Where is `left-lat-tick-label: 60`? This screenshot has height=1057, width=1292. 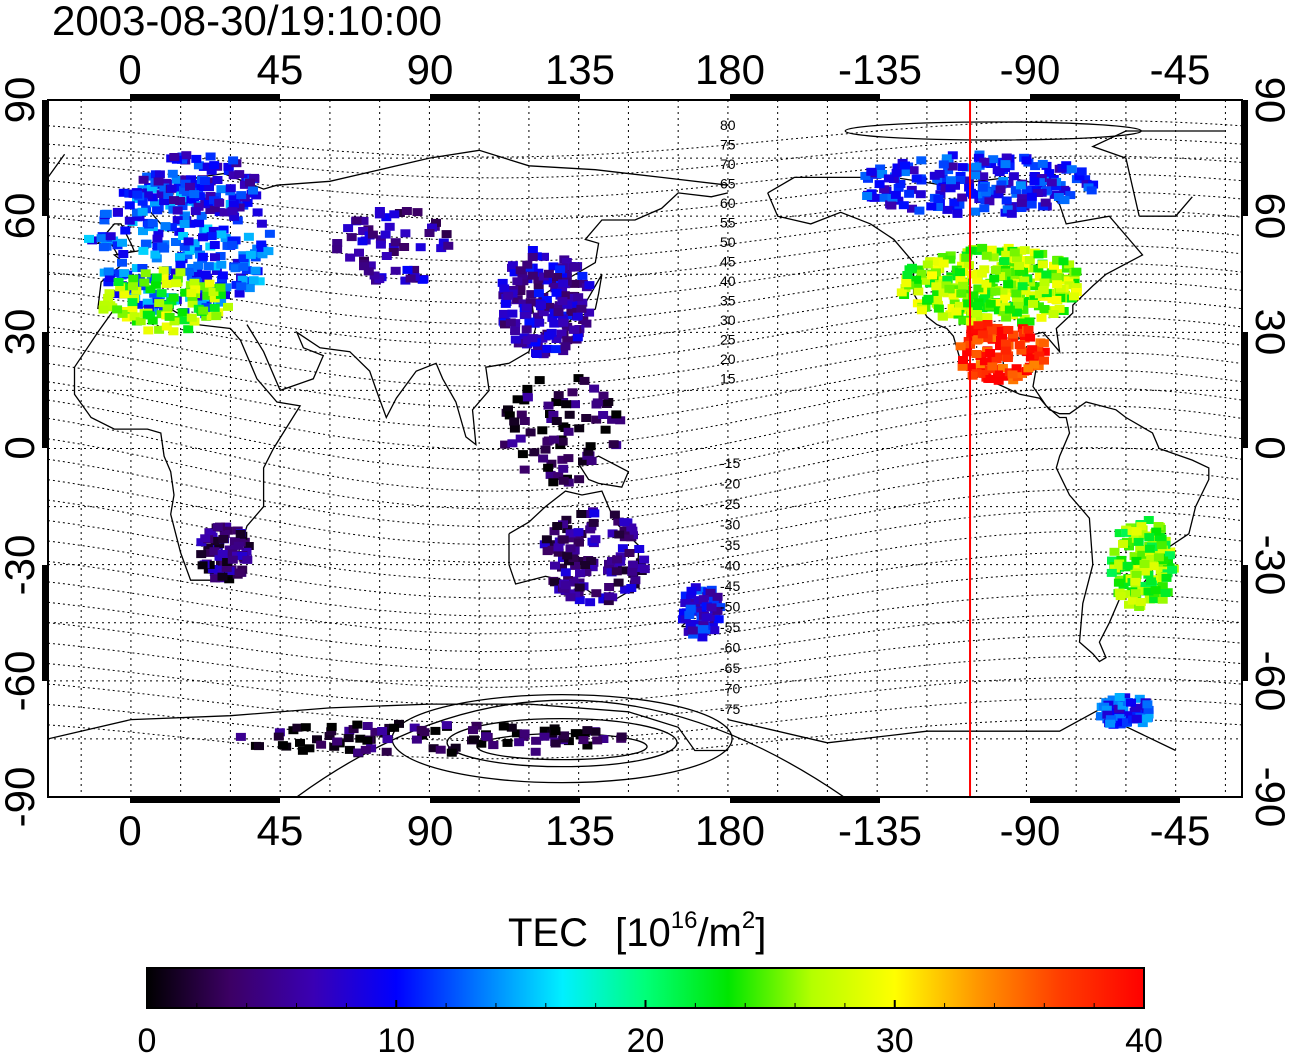
left-lat-tick-label: 60 is located at coordinates (21, 216).